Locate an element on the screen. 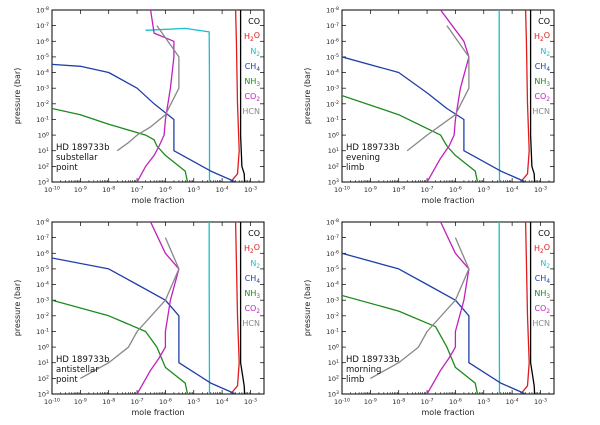 The image size is (600, 425). x-tick-label: 10-10​ is located at coordinates (342, 402).